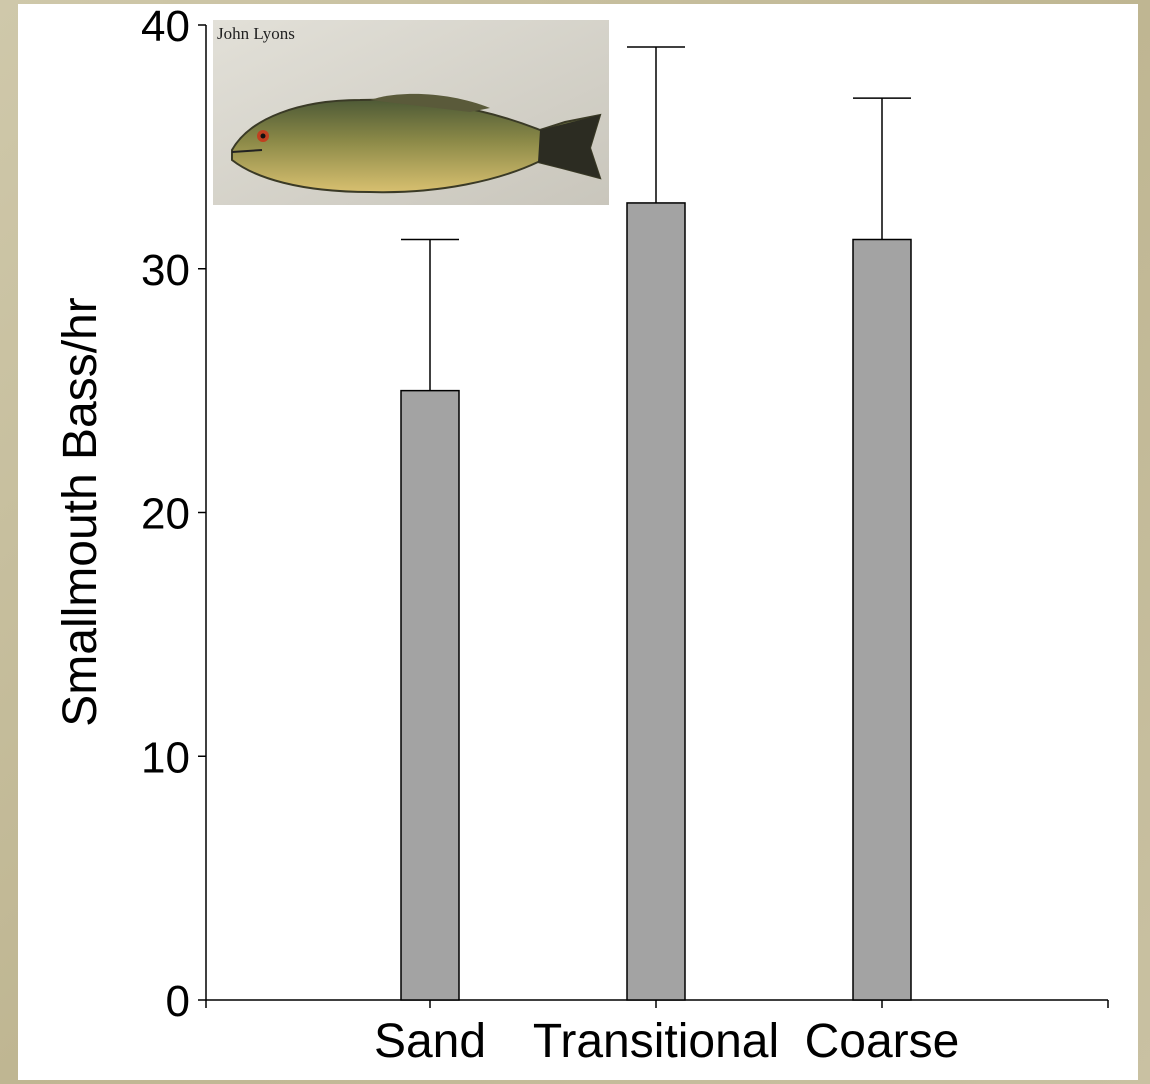  Describe the element at coordinates (430, 695) in the screenshot. I see `bar-sand` at that location.